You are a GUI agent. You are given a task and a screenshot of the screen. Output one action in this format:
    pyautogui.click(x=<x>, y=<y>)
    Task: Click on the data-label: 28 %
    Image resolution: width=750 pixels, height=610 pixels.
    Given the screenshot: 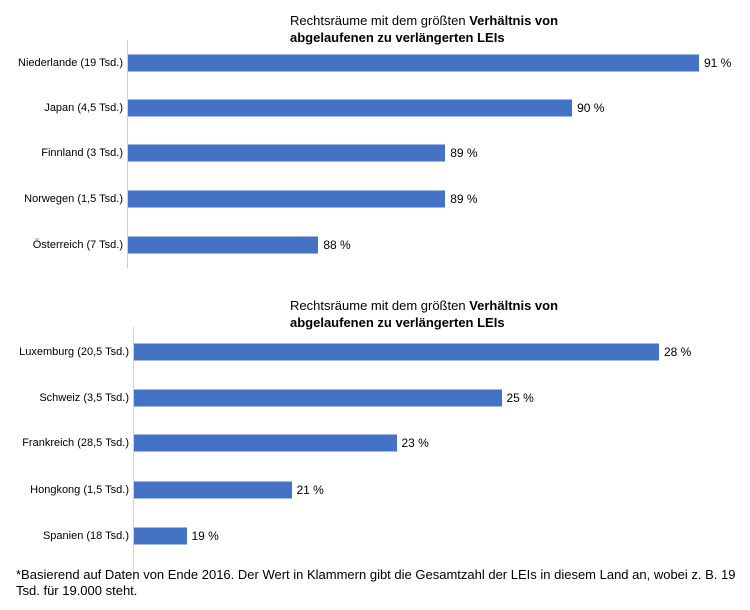 What is the action you would take?
    pyautogui.click(x=678, y=352)
    